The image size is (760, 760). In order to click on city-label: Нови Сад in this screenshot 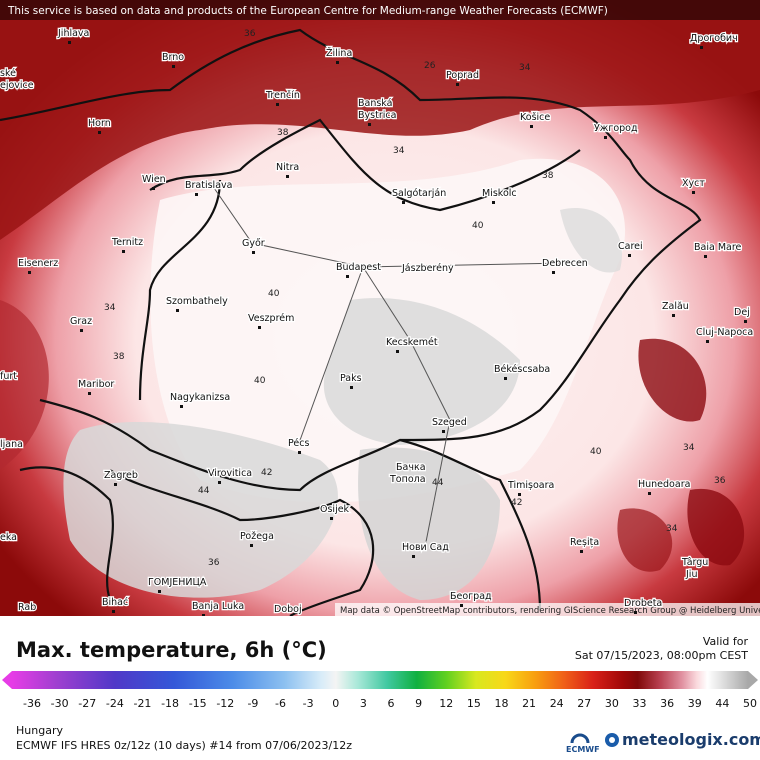, I will do `click(425, 547)`.